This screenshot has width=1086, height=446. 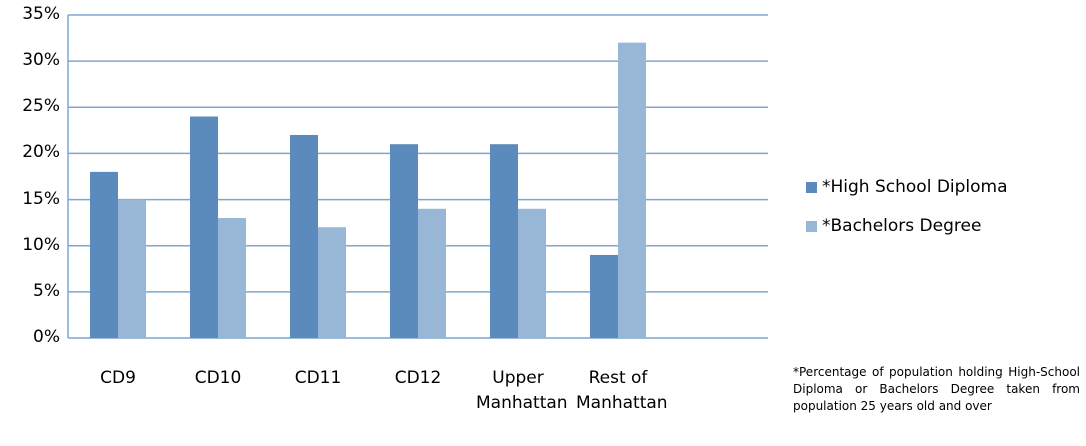 What do you see at coordinates (218, 378) in the screenshot?
I see `x-tick-label: CD10` at bounding box center [218, 378].